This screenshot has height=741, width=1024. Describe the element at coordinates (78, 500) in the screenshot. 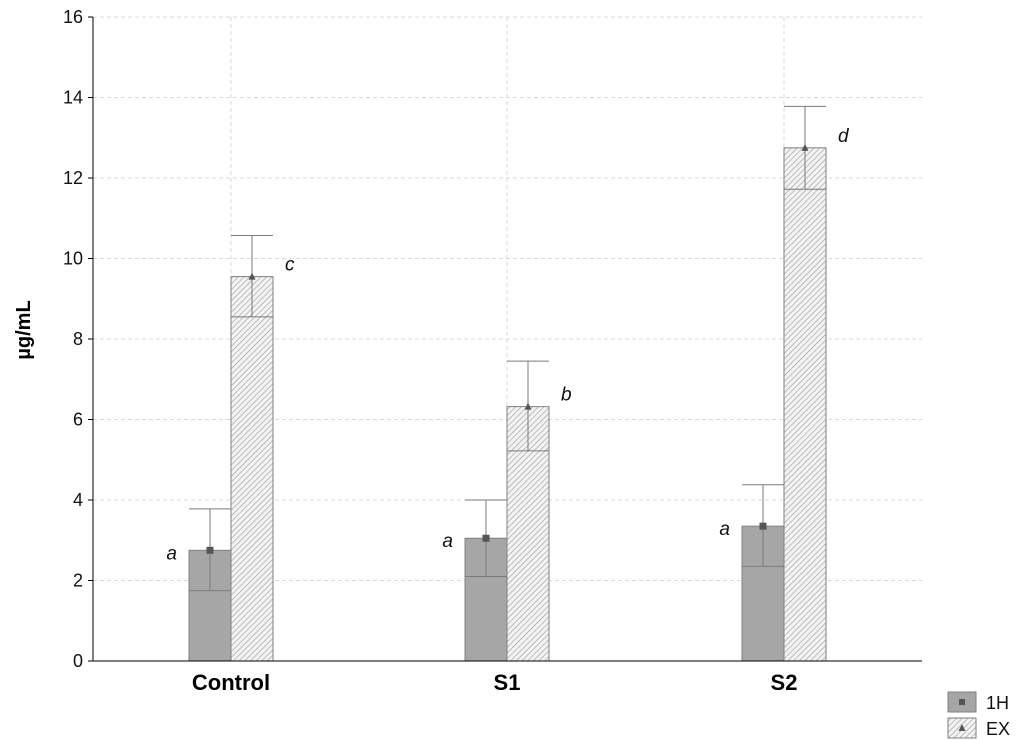

I see `y-tick-label: 4` at that location.